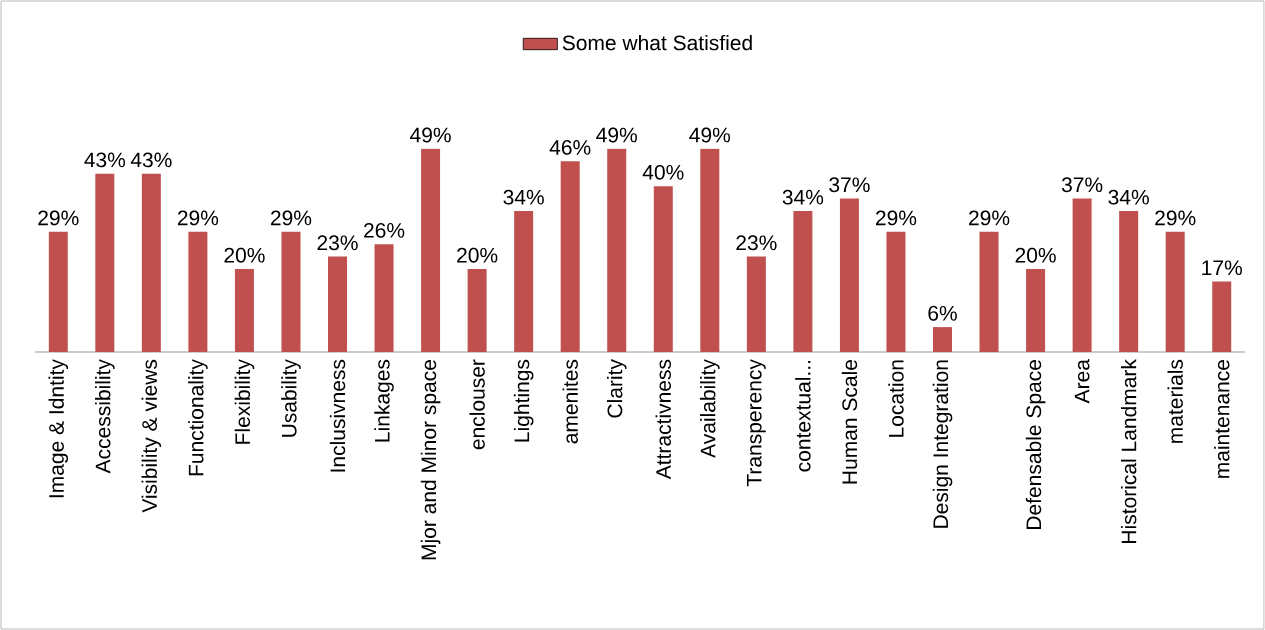 This screenshot has width=1265, height=630. I want to click on x-tick-label: Transperency, so click(756, 423).